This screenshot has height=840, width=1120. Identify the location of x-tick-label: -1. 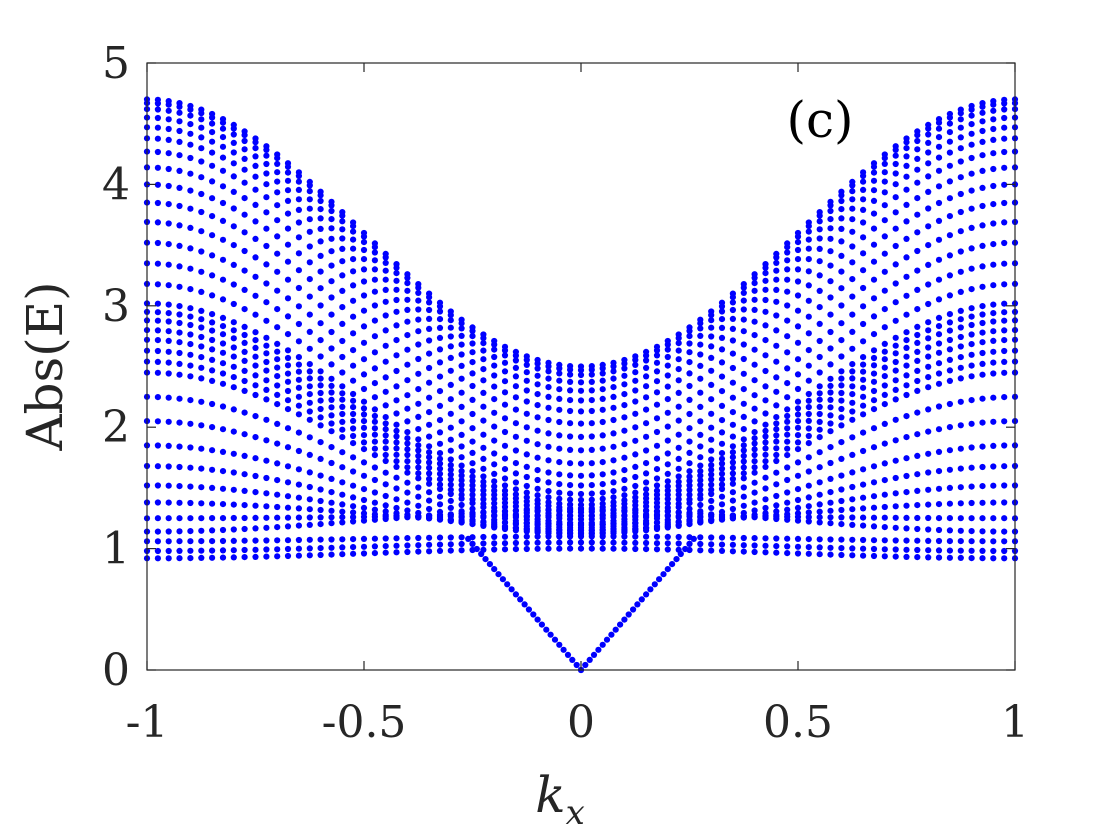
(147, 722).